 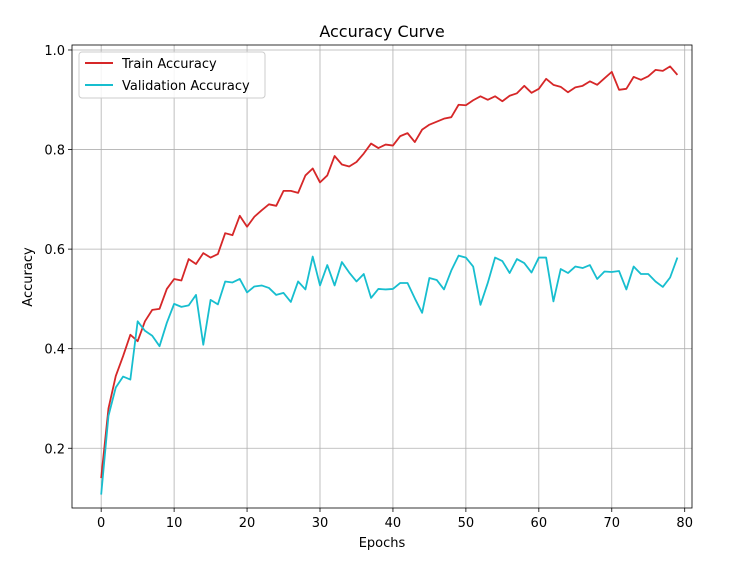 What do you see at coordinates (54, 151) in the screenshot?
I see `y-tick-label: 0.8` at bounding box center [54, 151].